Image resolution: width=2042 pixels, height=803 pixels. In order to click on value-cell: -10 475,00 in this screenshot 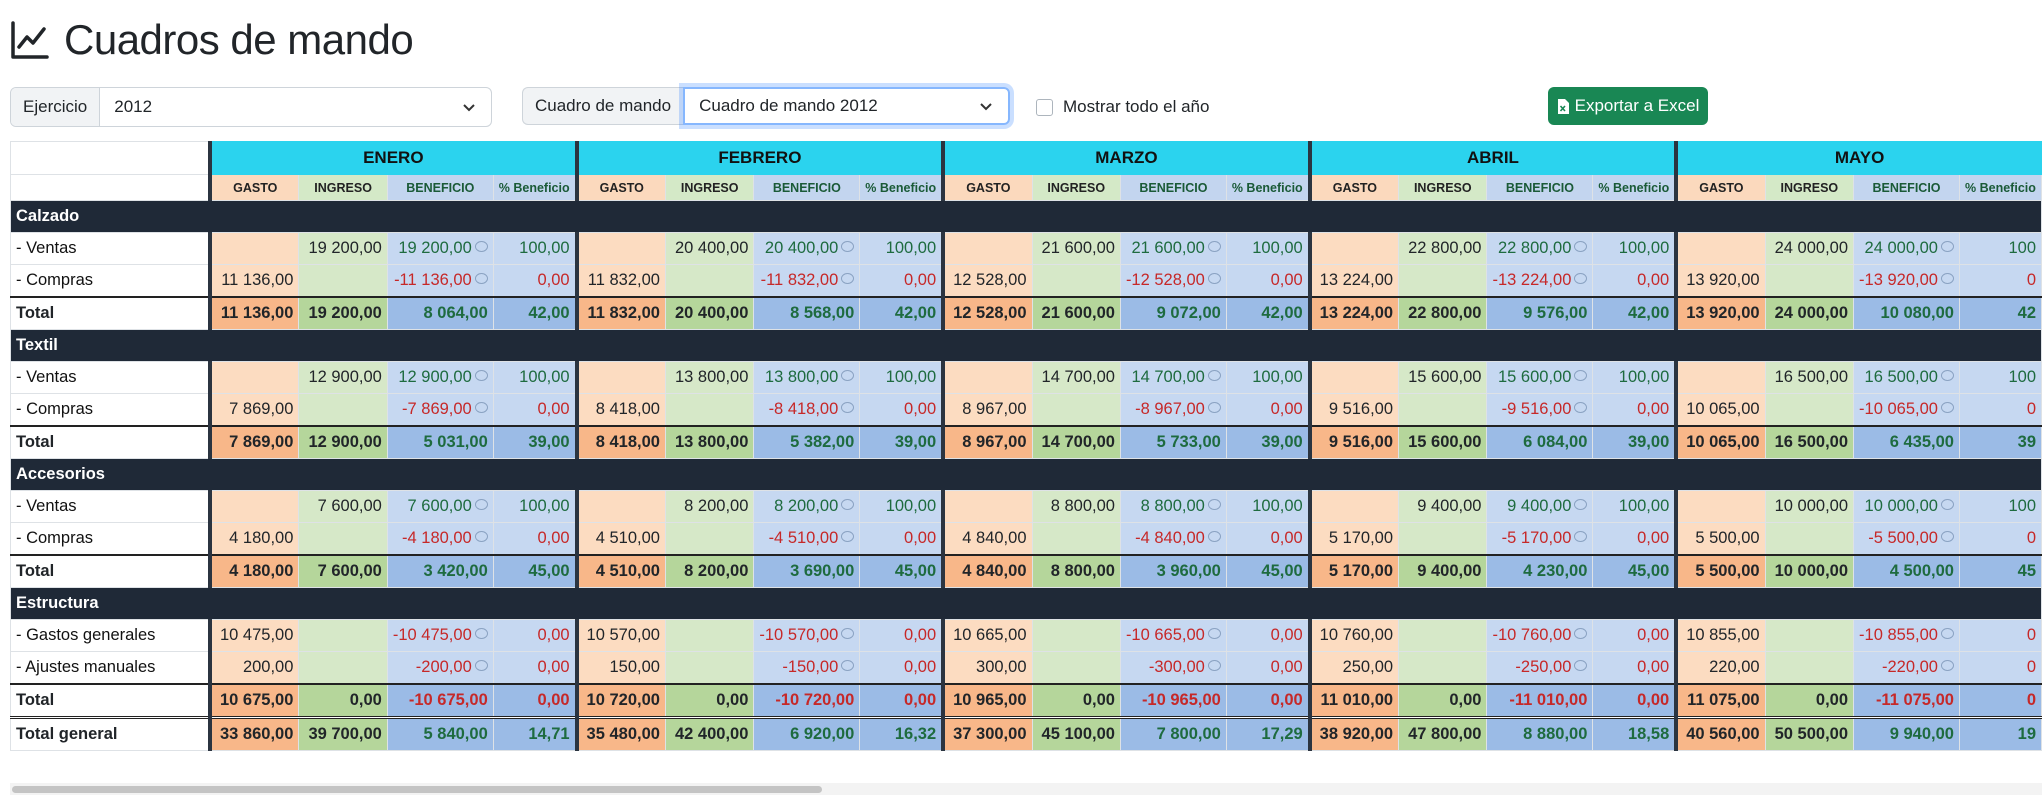, I will do `click(440, 635)`.